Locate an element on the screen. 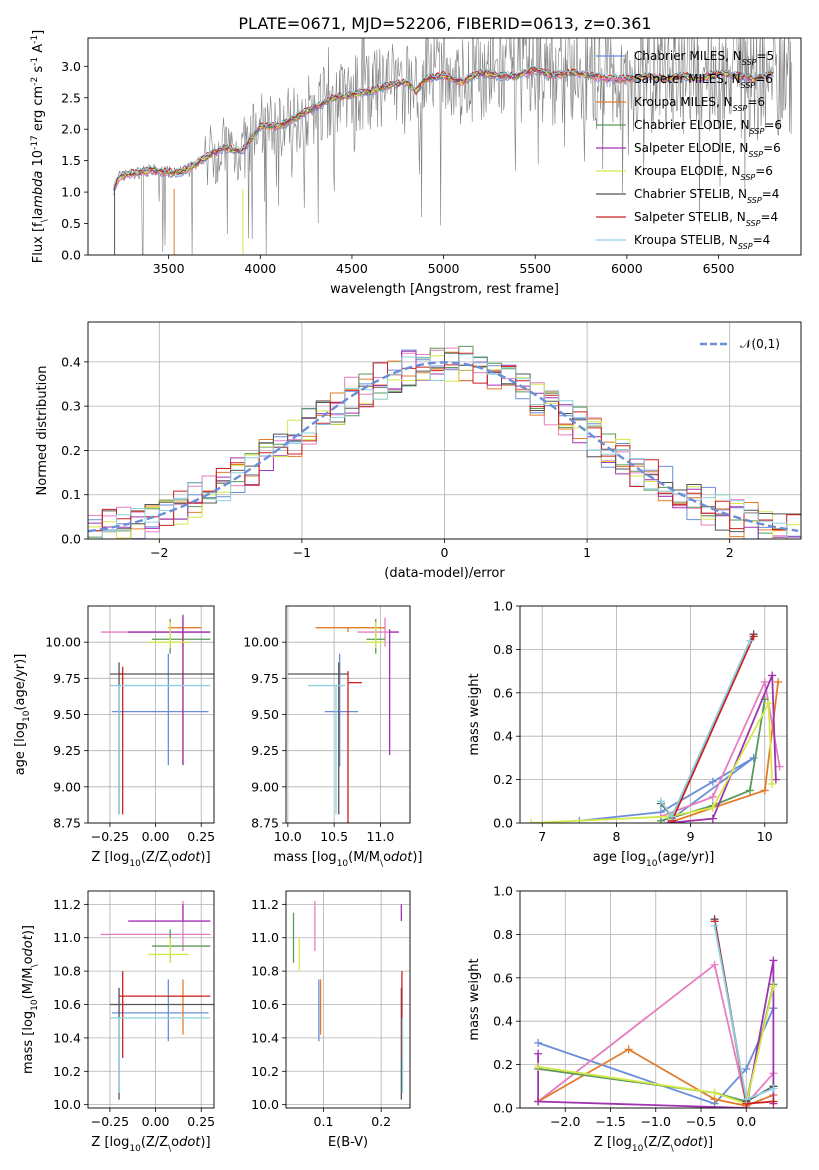  x-axis-label: (data-model)/error is located at coordinates (444, 573).